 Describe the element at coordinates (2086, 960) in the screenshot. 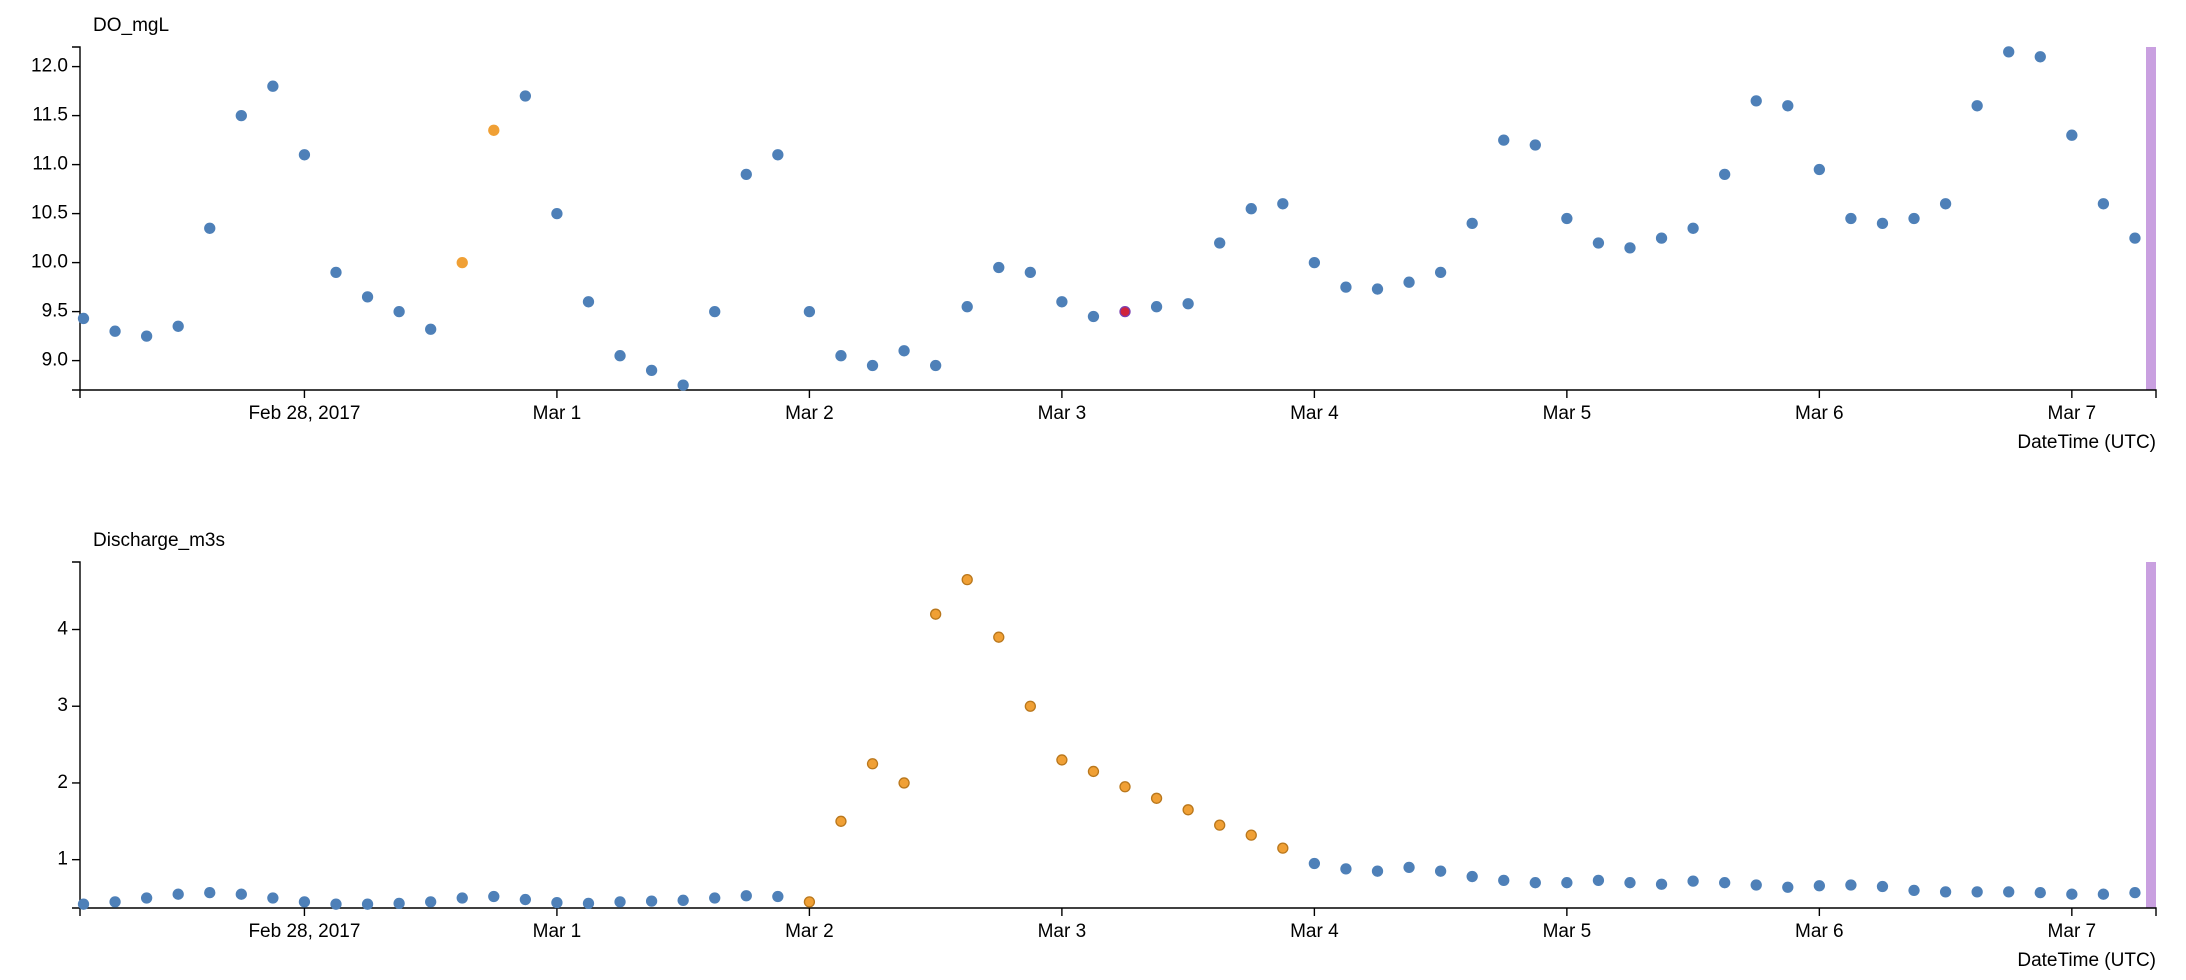

I see `x-axis-title: DateTime (UTC)` at that location.